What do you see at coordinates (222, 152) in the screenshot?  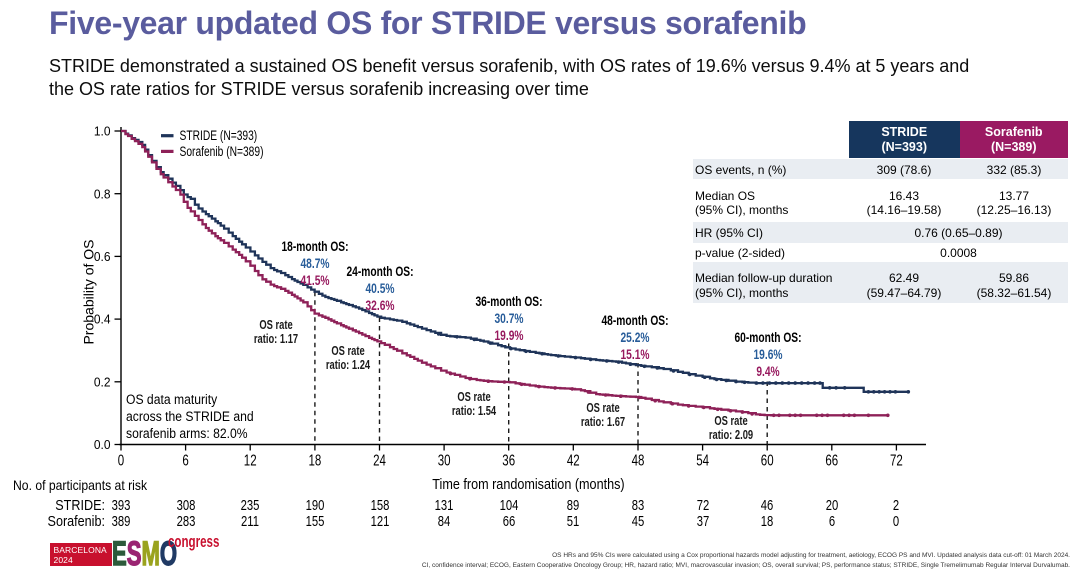 I see `svg-text: Sorafenib (N=389)` at bounding box center [222, 152].